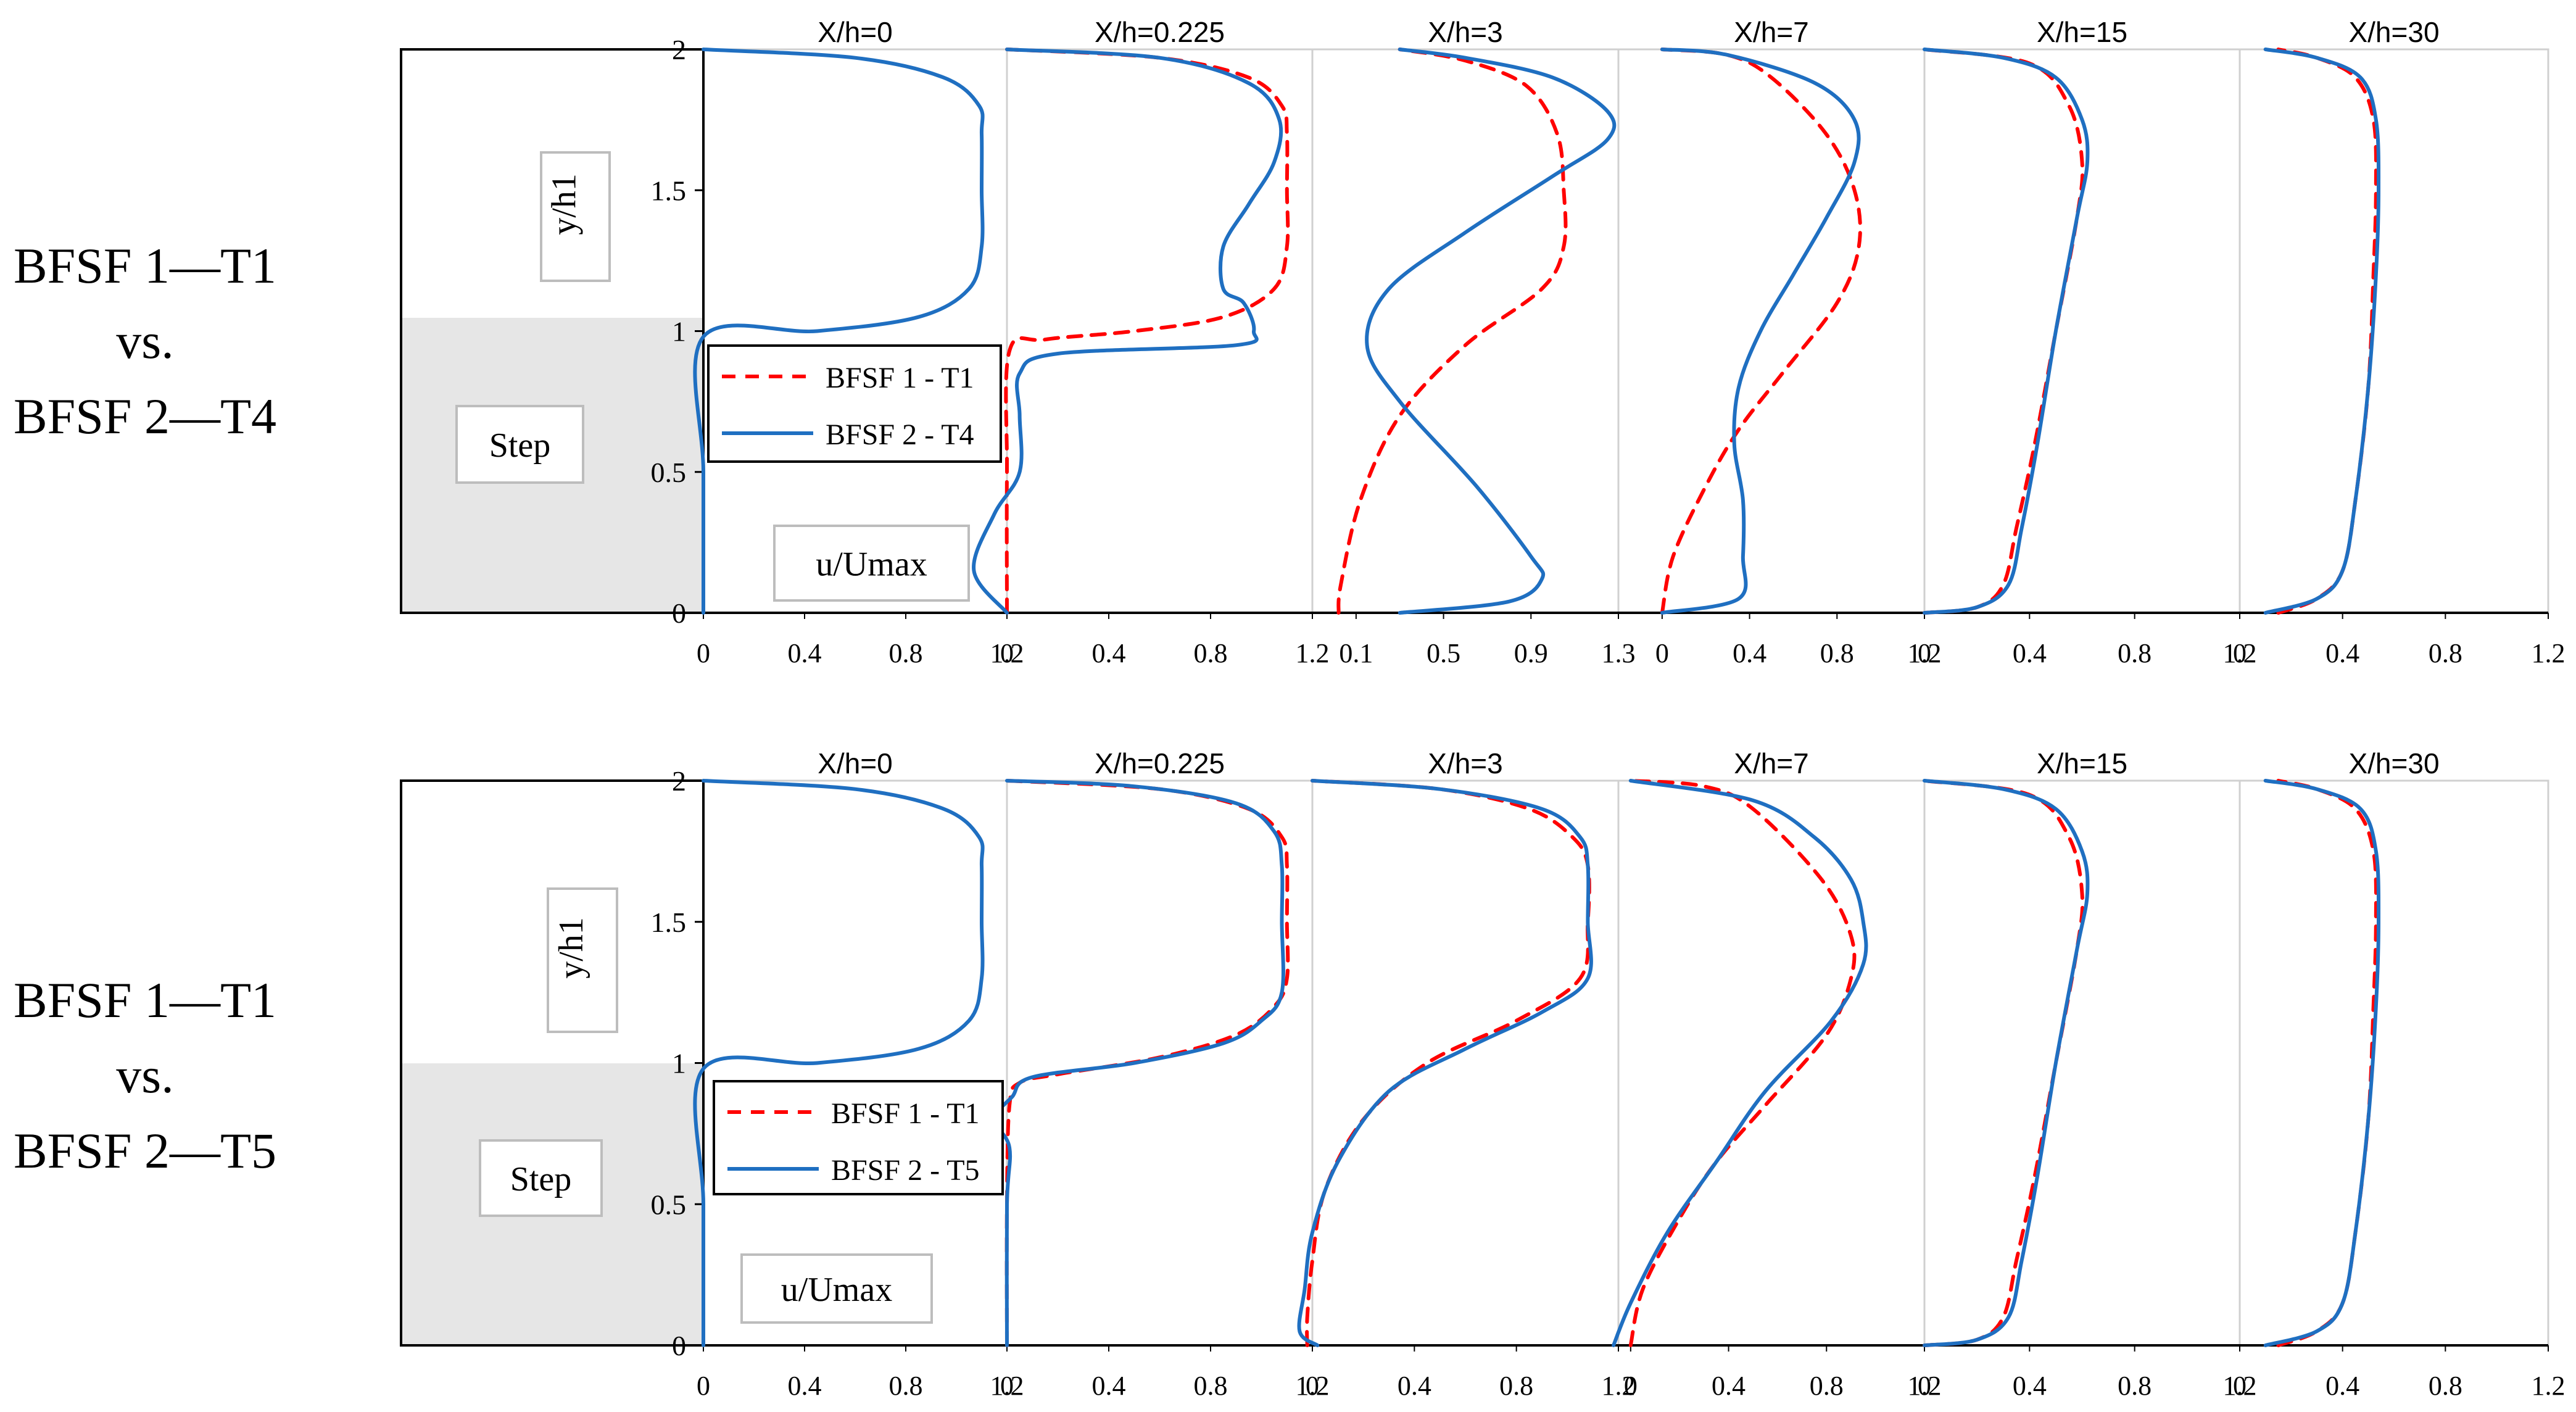 The image size is (2576, 1412). What do you see at coordinates (520, 445) in the screenshot?
I see `step-label: Step` at bounding box center [520, 445].